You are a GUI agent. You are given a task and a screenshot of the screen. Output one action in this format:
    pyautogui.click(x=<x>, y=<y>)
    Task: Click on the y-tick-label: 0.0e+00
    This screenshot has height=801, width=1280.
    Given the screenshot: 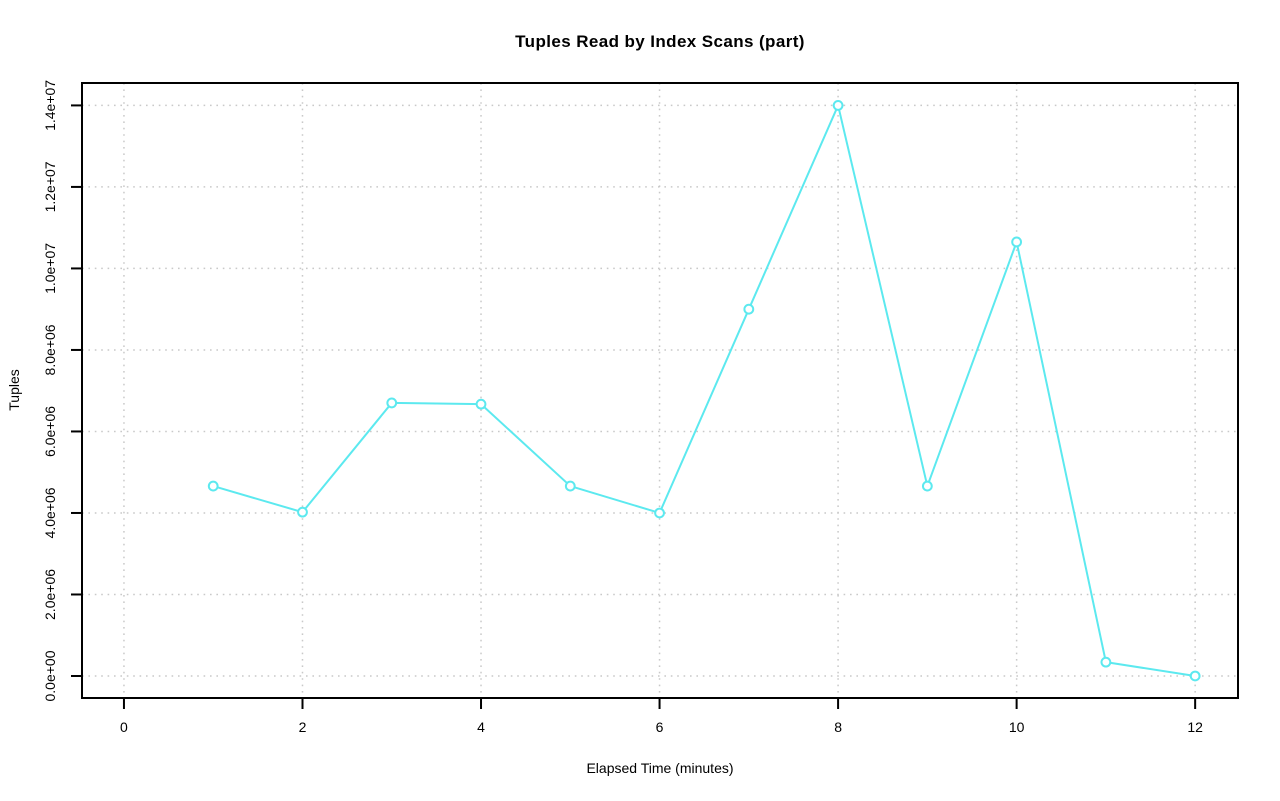 What is the action you would take?
    pyautogui.click(x=50, y=675)
    